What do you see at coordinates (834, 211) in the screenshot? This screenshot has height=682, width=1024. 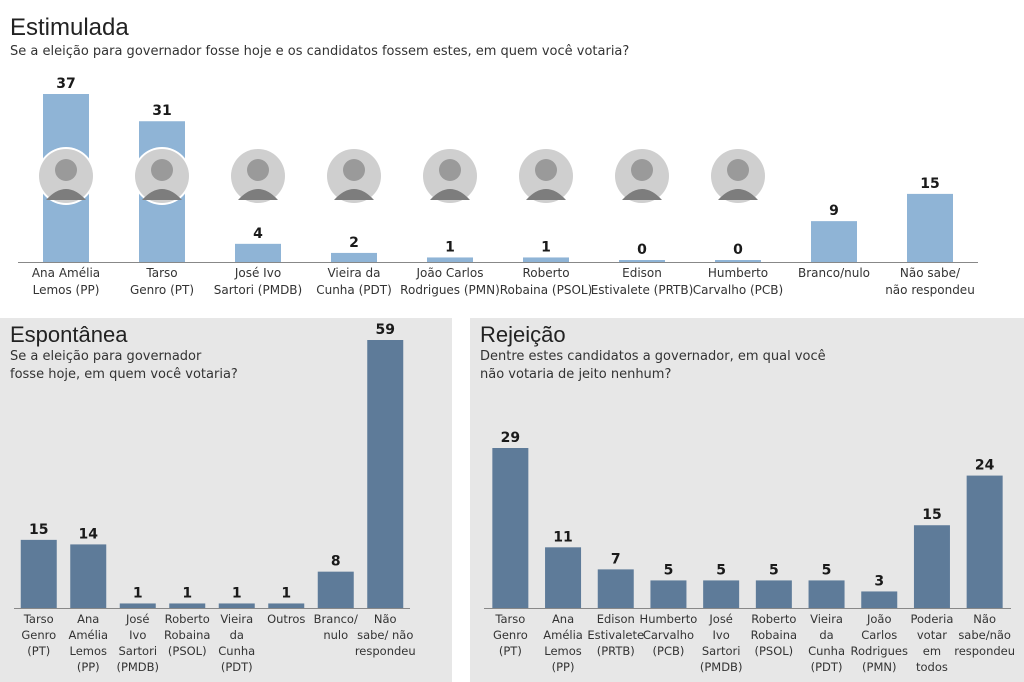 I see `data-label: 9` at bounding box center [834, 211].